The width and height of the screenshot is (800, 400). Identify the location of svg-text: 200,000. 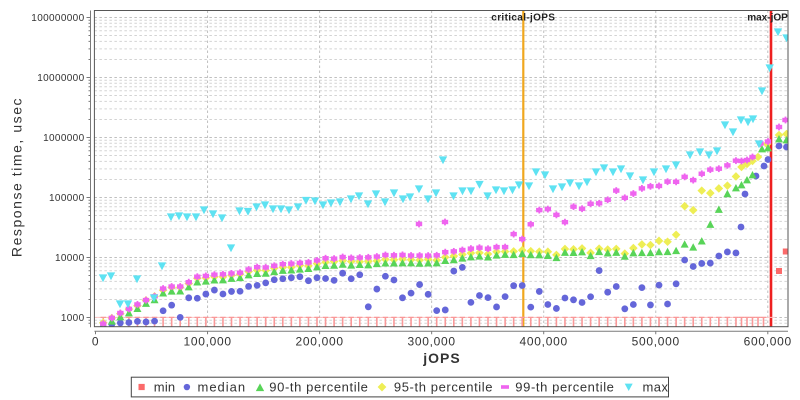
(319, 342).